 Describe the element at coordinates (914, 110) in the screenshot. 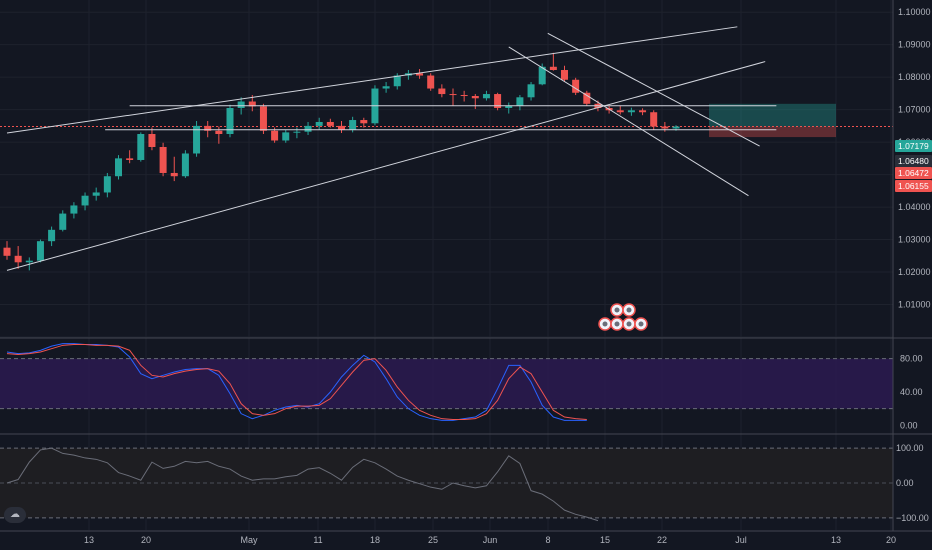

I see `price-tick-label: 1.07000` at that location.